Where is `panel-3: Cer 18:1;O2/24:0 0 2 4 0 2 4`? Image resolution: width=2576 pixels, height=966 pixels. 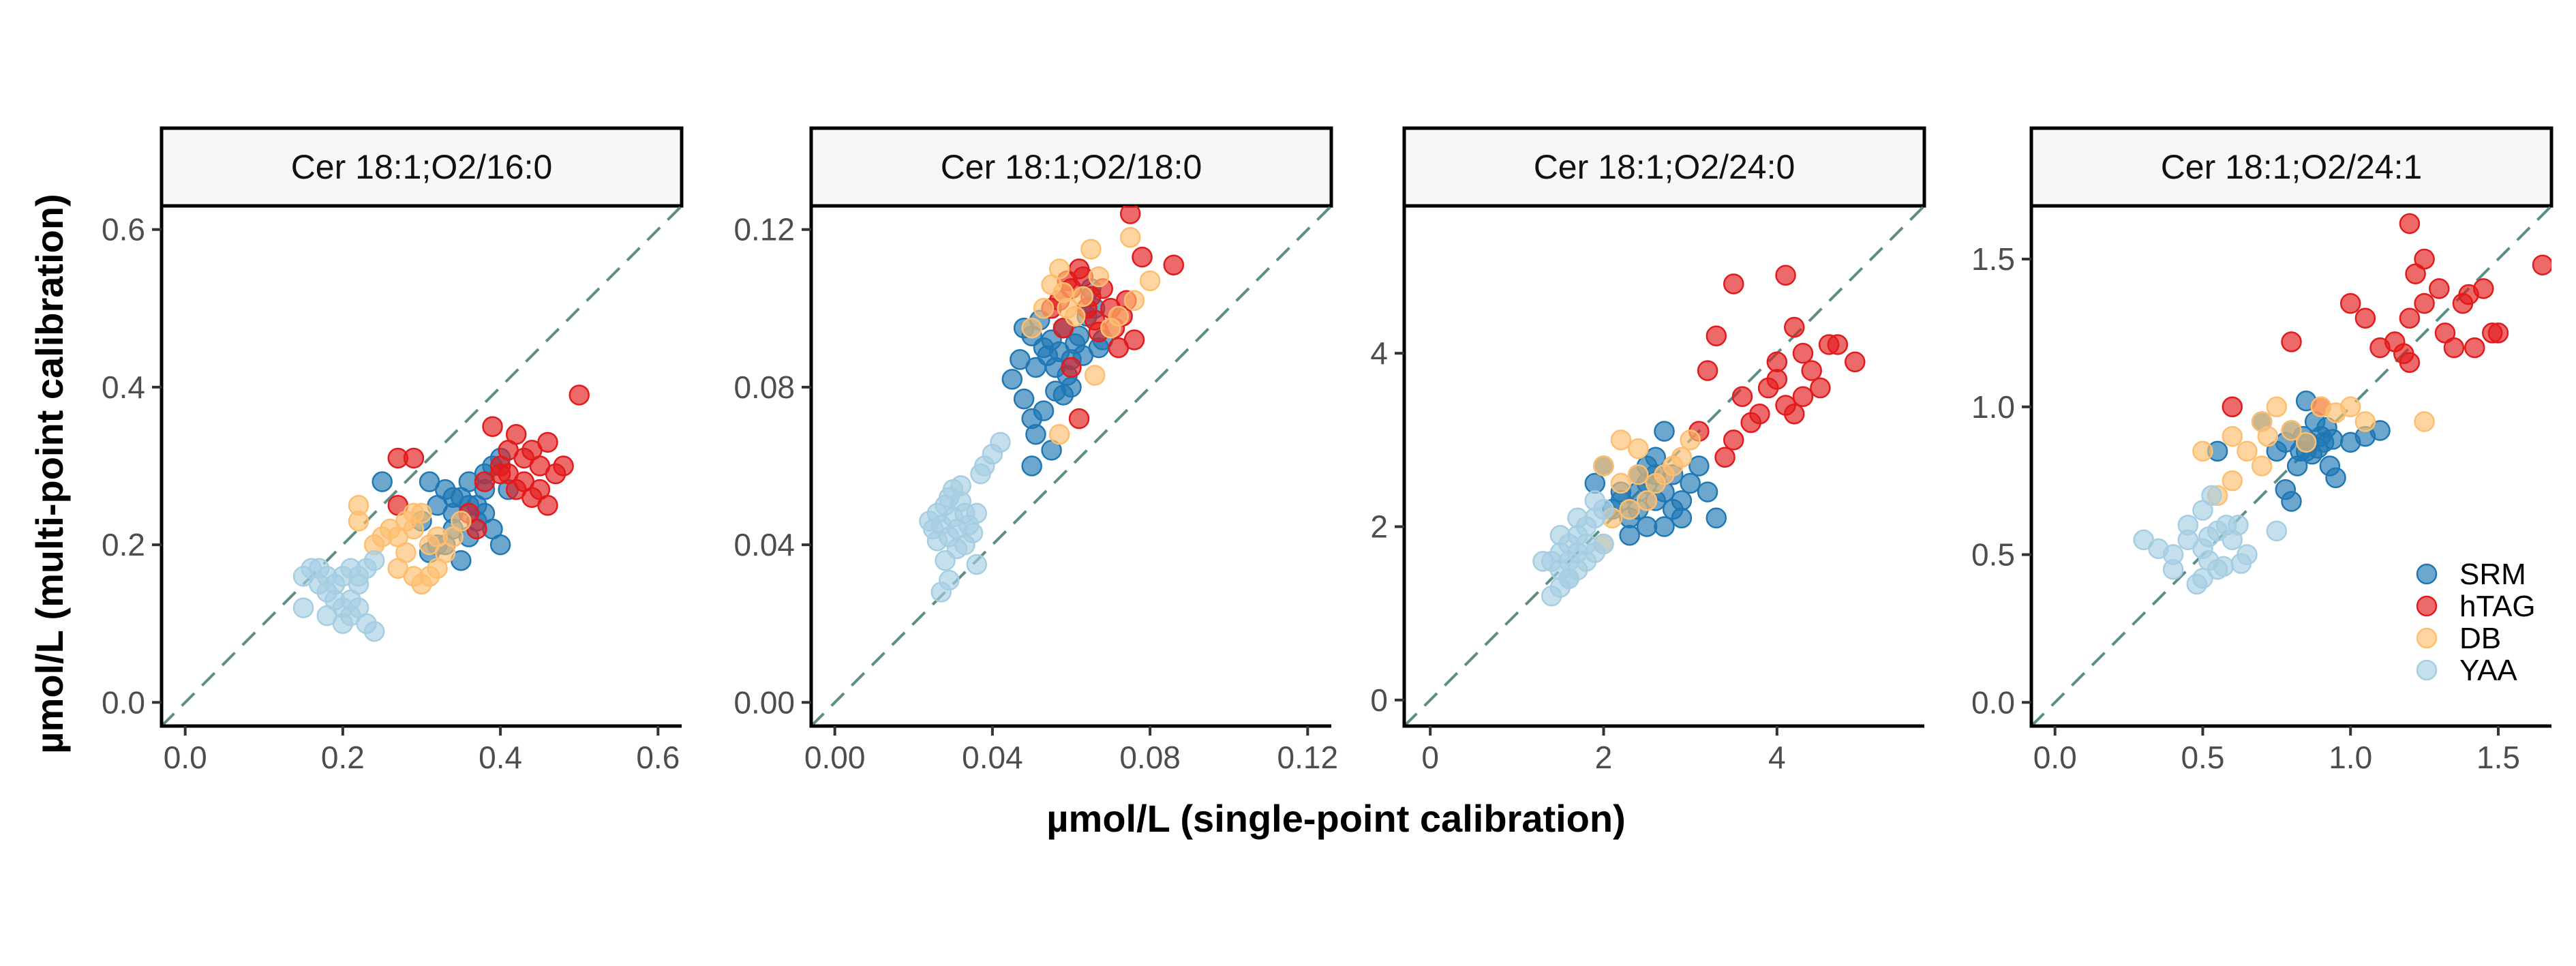
panel-3: Cer 18:1;O2/24:0 0 2 4 0 2 4 is located at coordinates (1648, 450).